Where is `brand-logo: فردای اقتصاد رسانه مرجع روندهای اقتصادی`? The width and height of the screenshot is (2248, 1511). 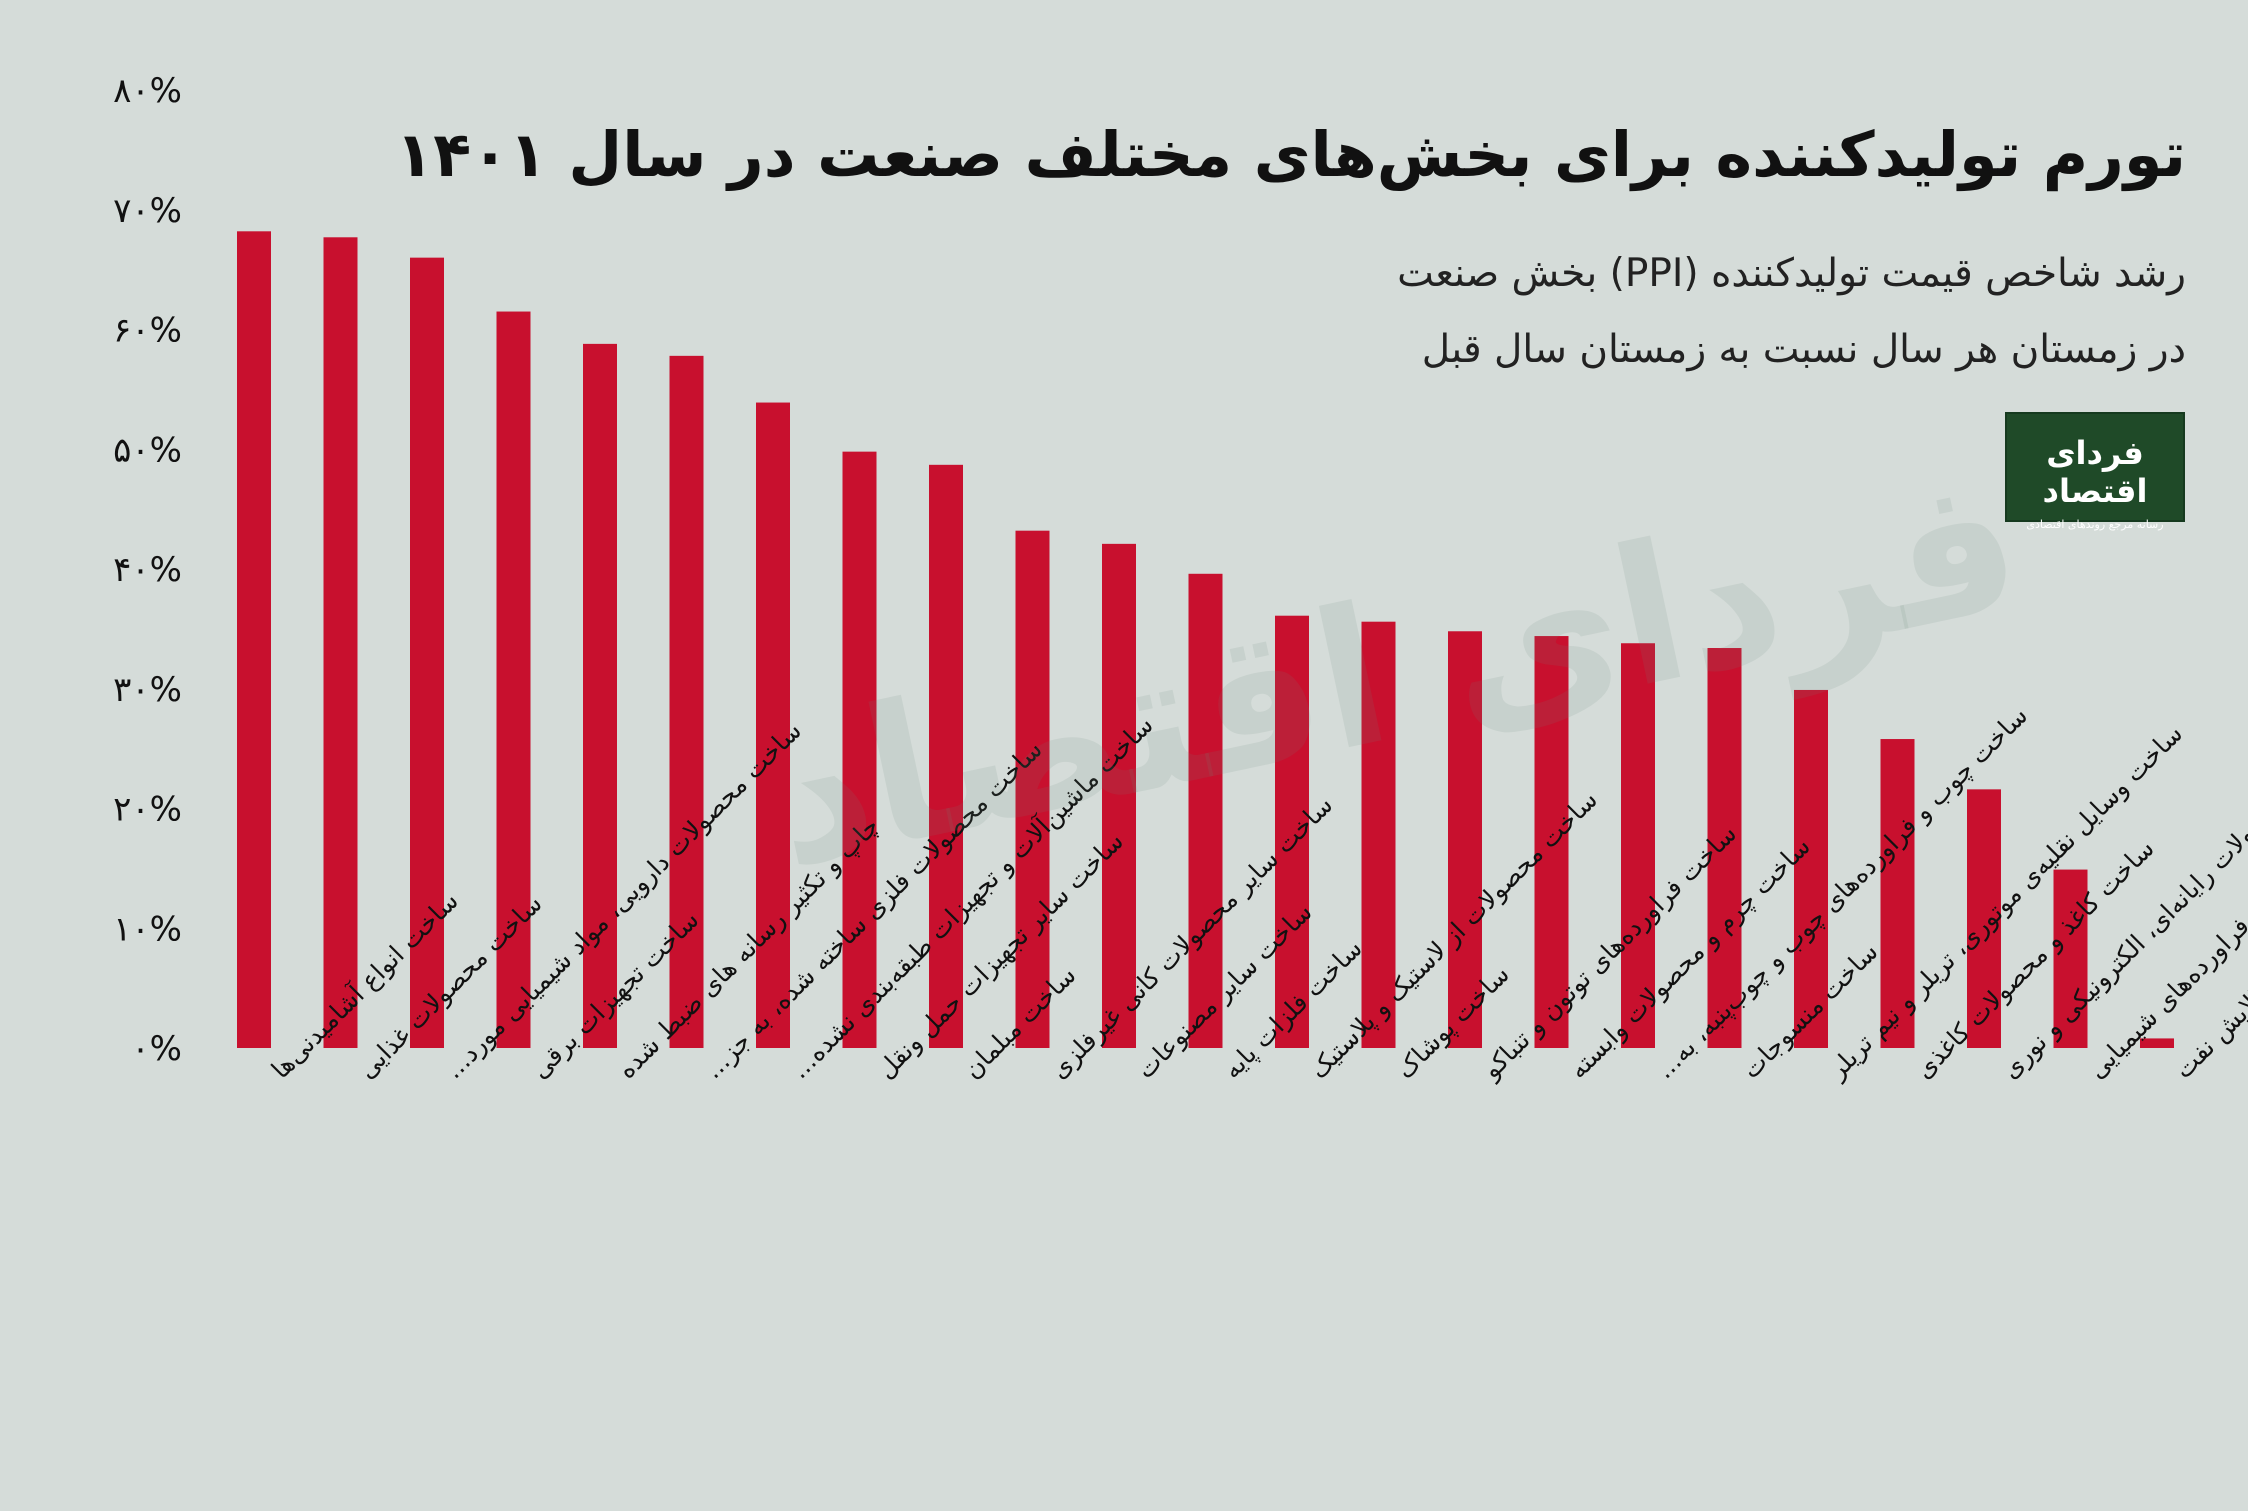 brand-logo: فردای اقتصاد رسانه مرجع روندهای اقتصادی is located at coordinates (2095, 471).